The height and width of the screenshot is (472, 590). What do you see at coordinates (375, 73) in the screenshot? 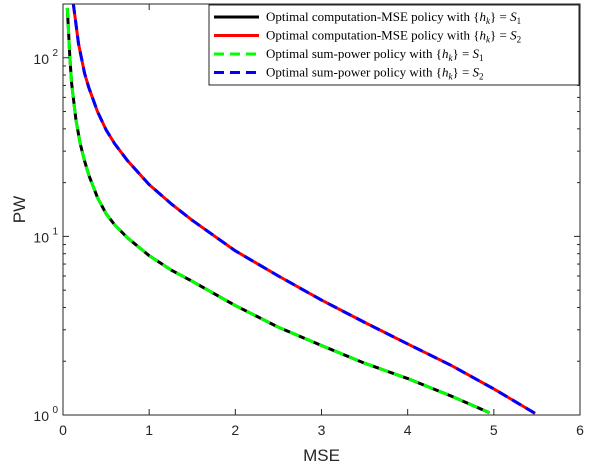
I see `legend-entry-4: Optimal sum-power policy with {hk} = S2` at bounding box center [375, 73].